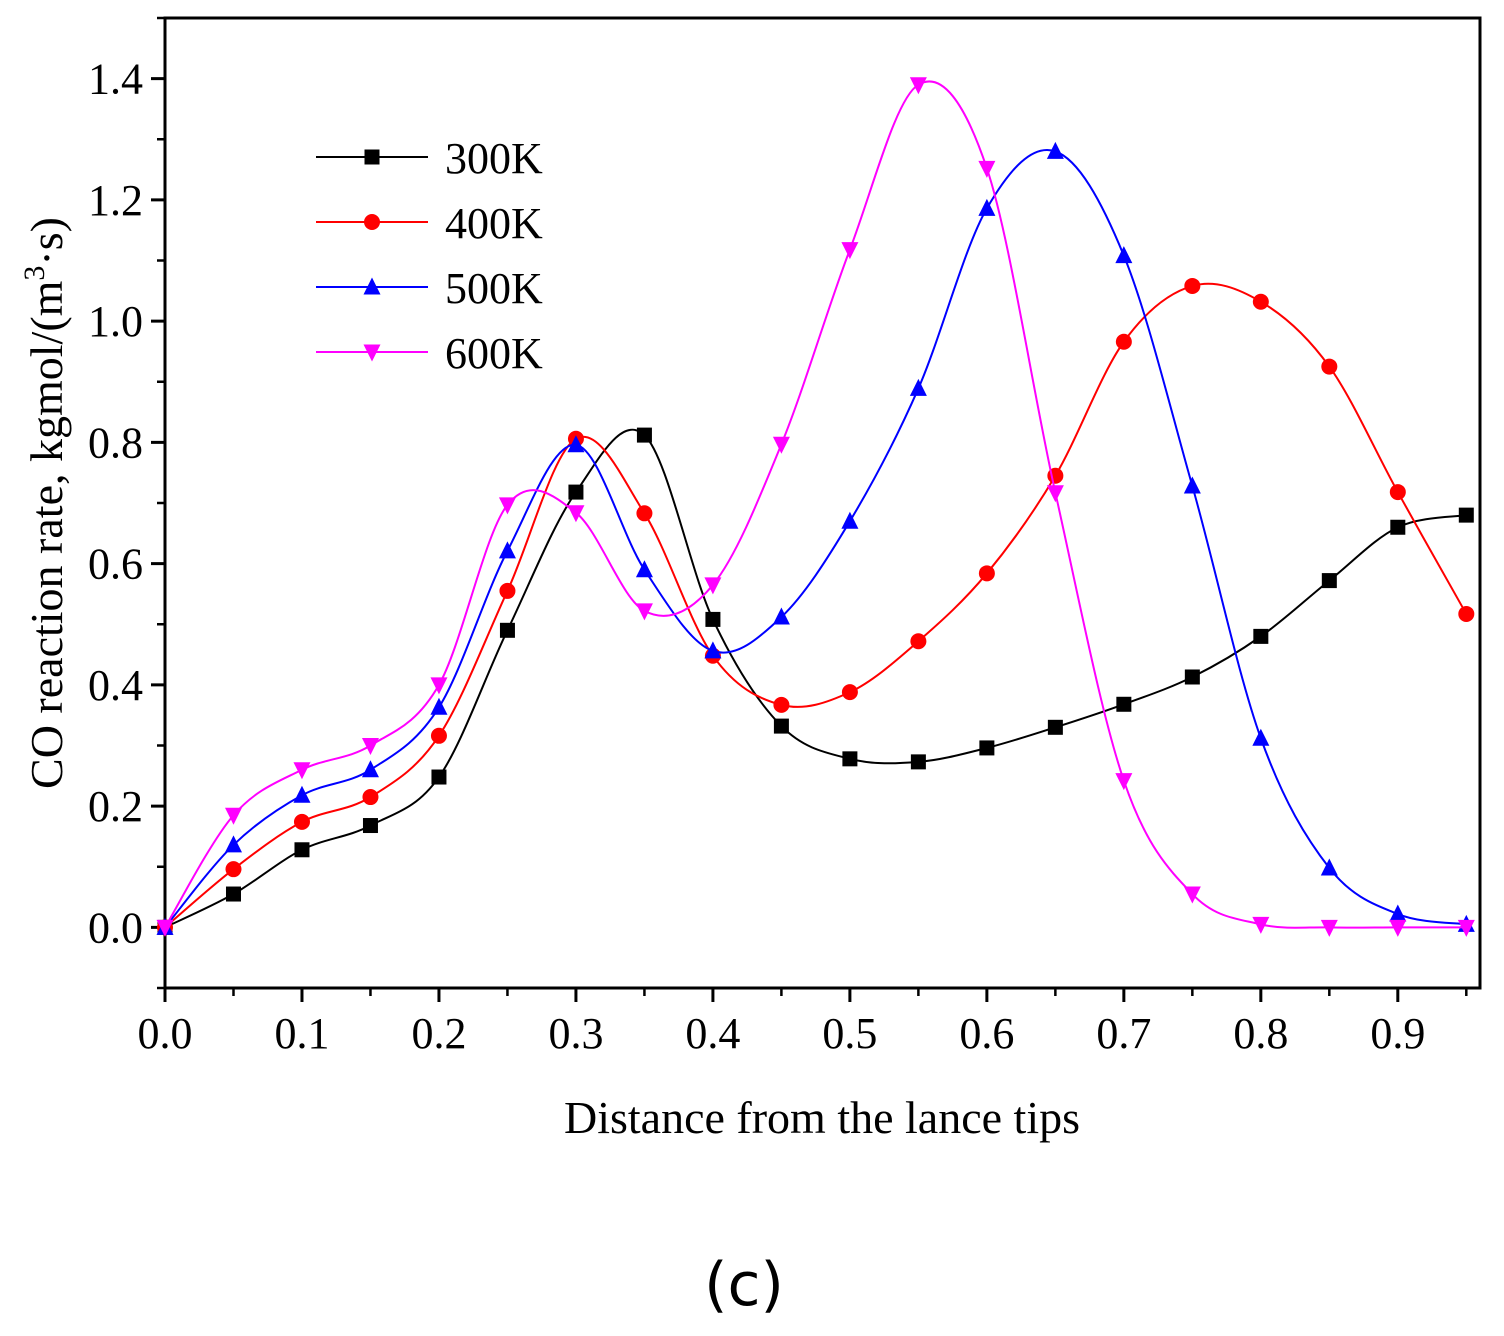 This screenshot has height=1336, width=1504. What do you see at coordinates (115, 200) in the screenshot?
I see `y-tick-label: 1.2` at bounding box center [115, 200].